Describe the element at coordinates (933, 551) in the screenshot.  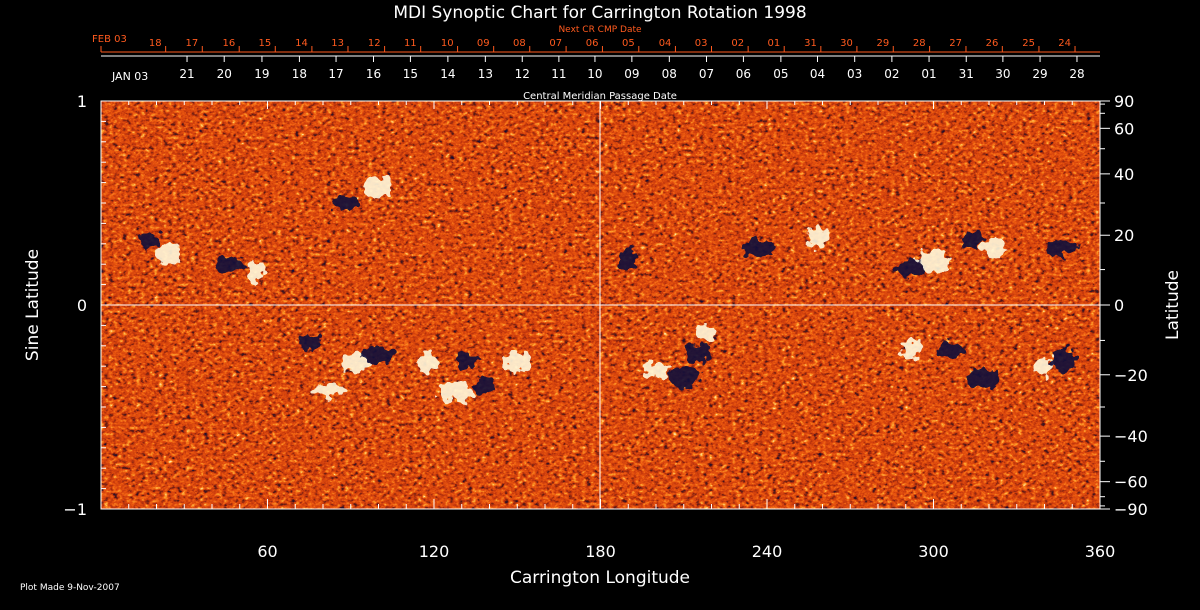
I see `x-tick-label: 300` at that location.